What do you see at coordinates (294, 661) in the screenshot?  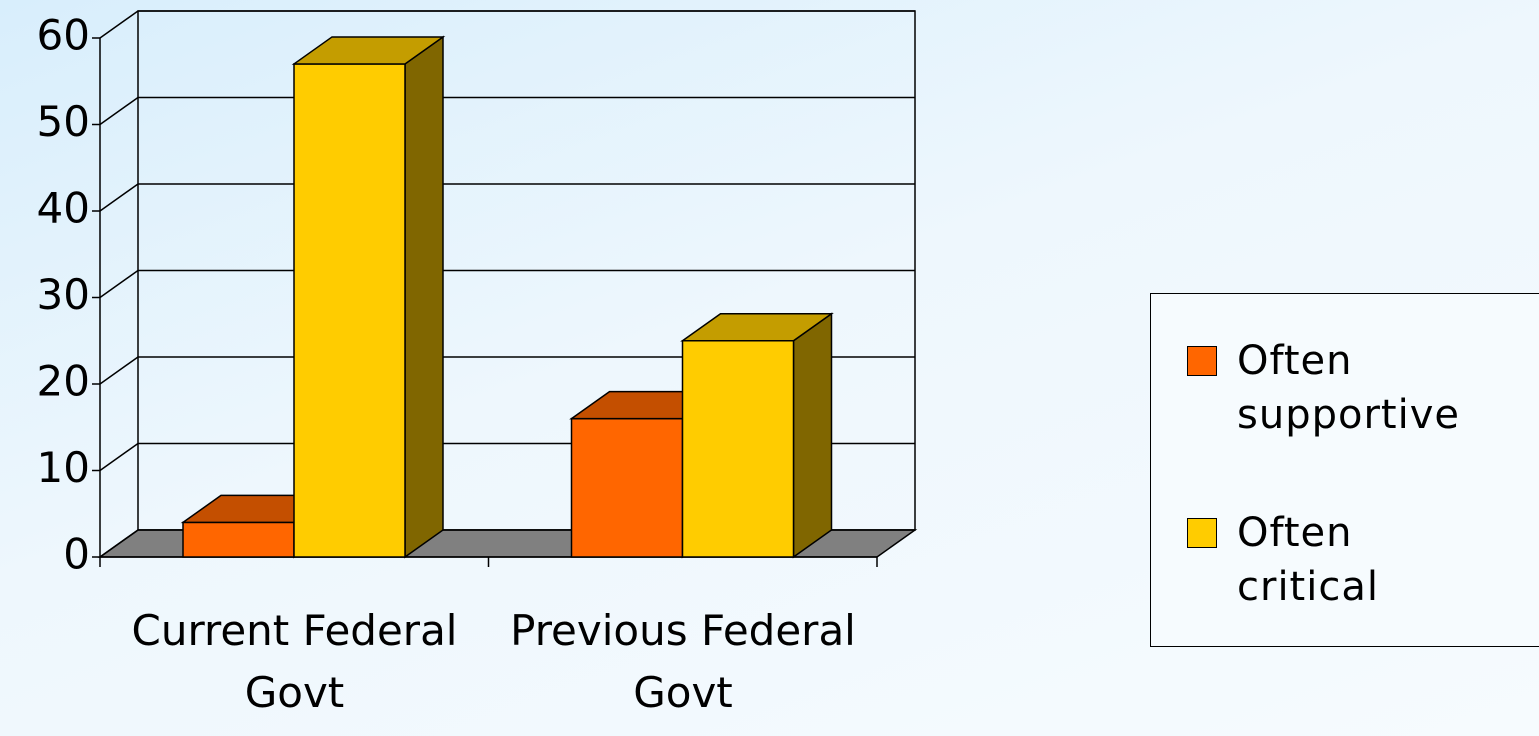 I see `x-tick-label: Current Federal Govt` at bounding box center [294, 661].